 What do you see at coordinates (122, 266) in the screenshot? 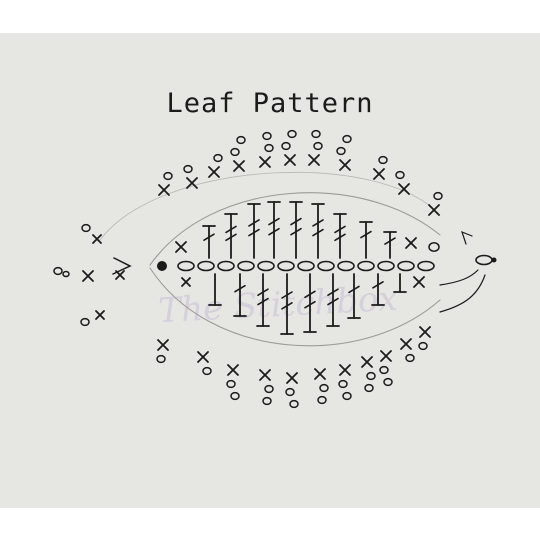
I see `arrow-start` at bounding box center [122, 266].